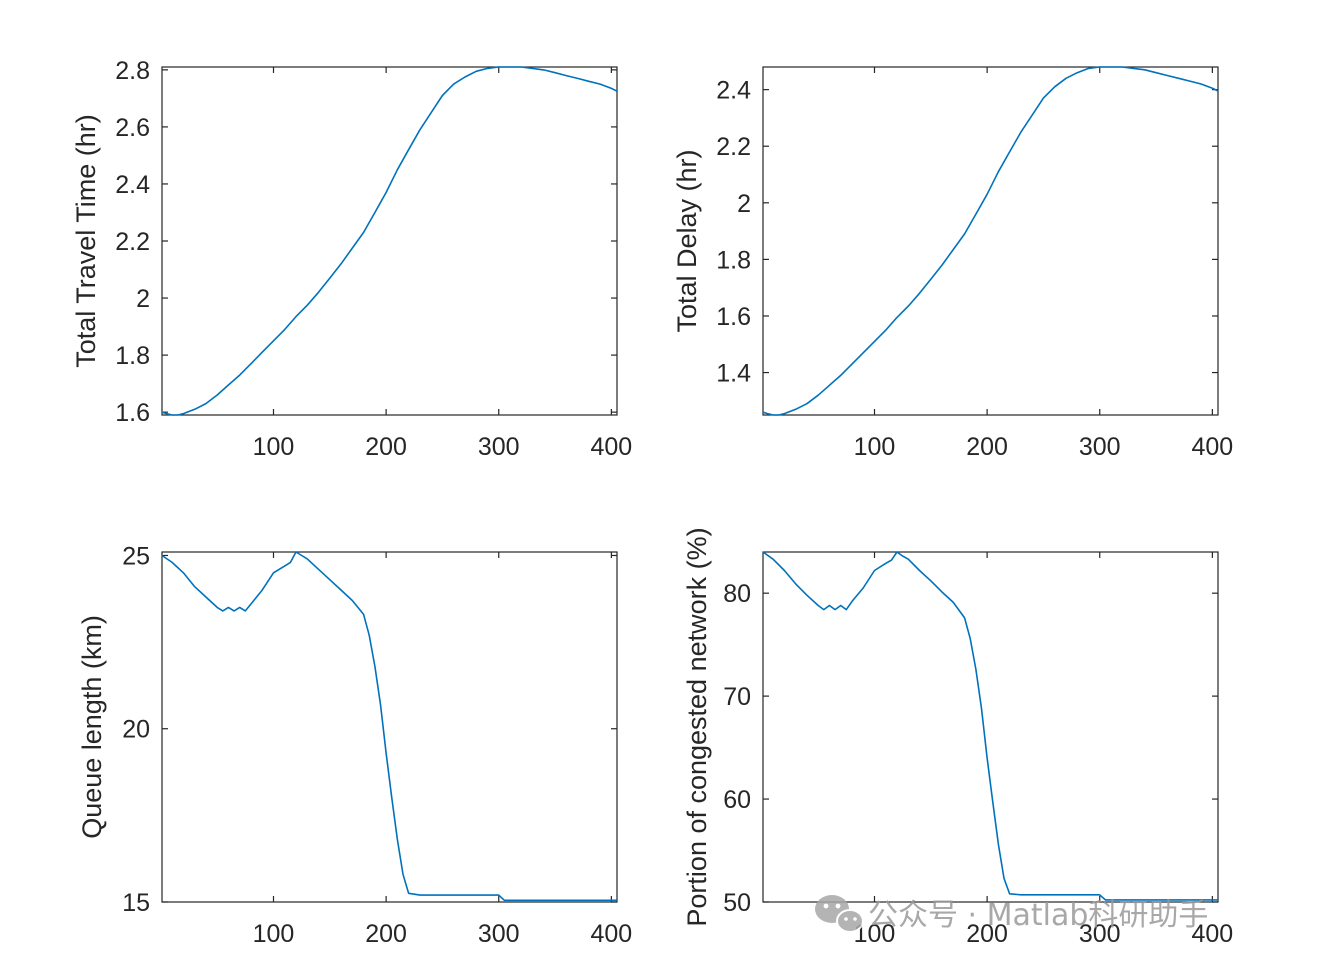  I want to click on y-tick-label: 20, so click(136, 730).